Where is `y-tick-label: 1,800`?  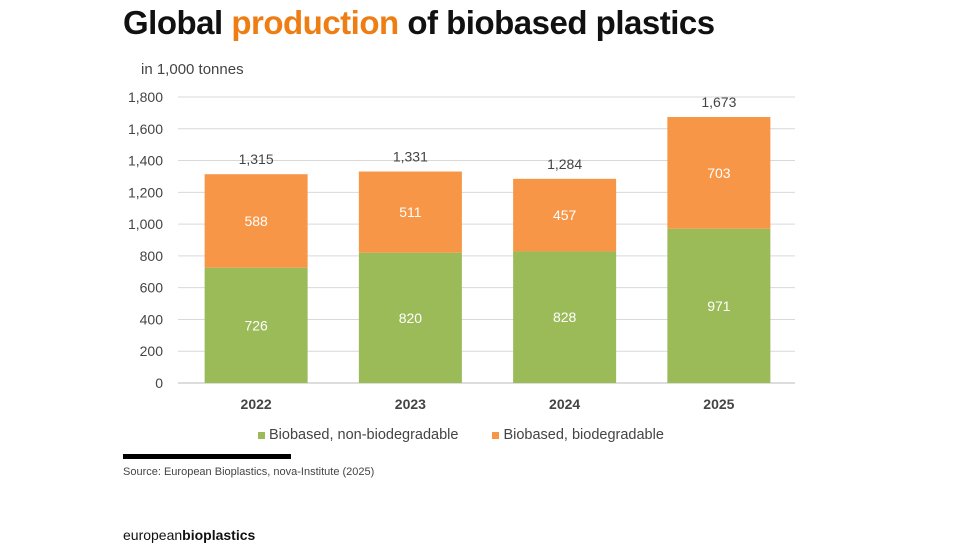
y-tick-label: 1,800 is located at coordinates (145, 97).